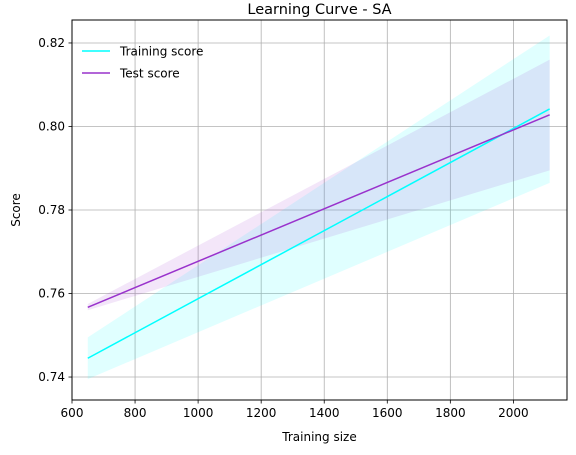  Describe the element at coordinates (142, 63) in the screenshot. I see `legend: Training score Test score` at that location.